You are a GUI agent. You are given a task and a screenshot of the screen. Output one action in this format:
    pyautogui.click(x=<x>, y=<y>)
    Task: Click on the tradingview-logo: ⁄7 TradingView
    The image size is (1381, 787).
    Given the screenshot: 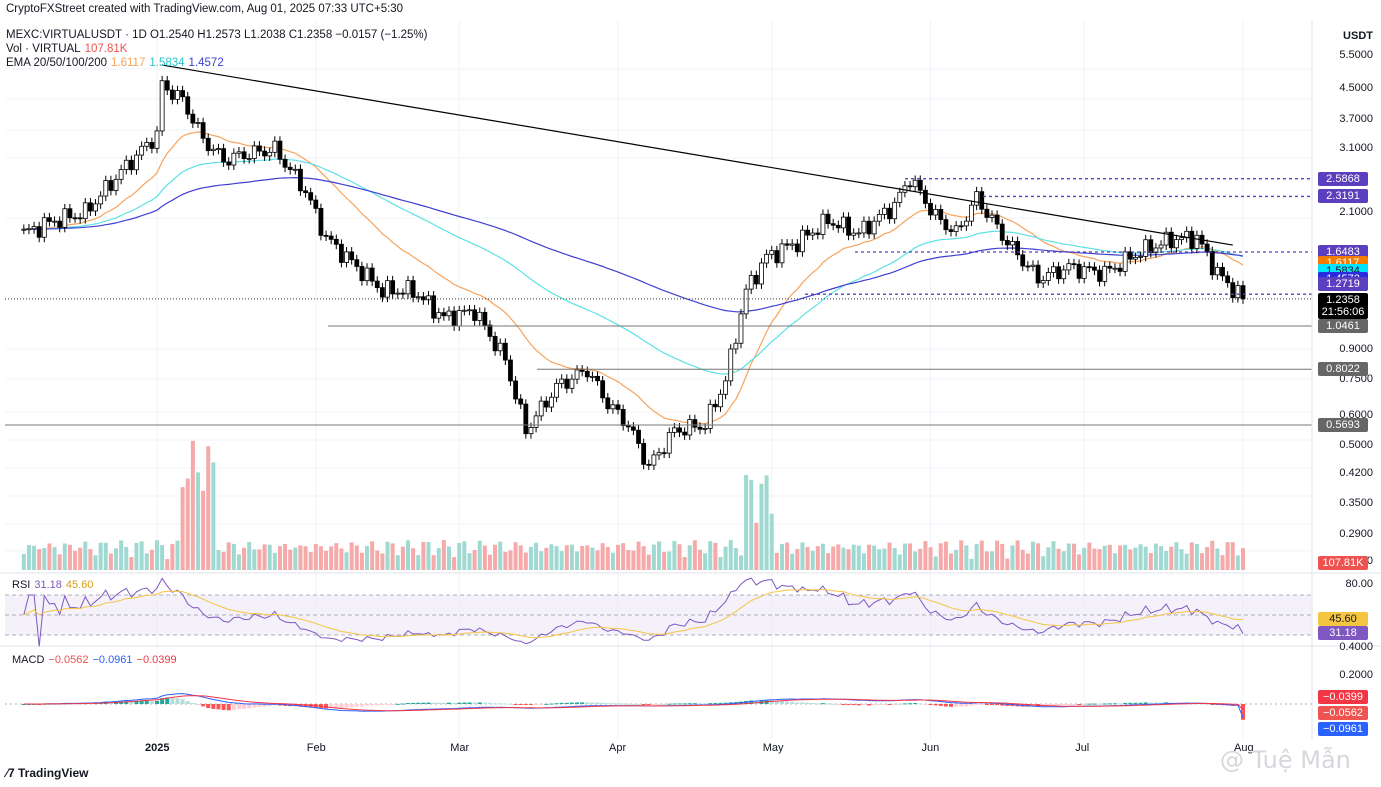 What is the action you would take?
    pyautogui.click(x=47, y=773)
    